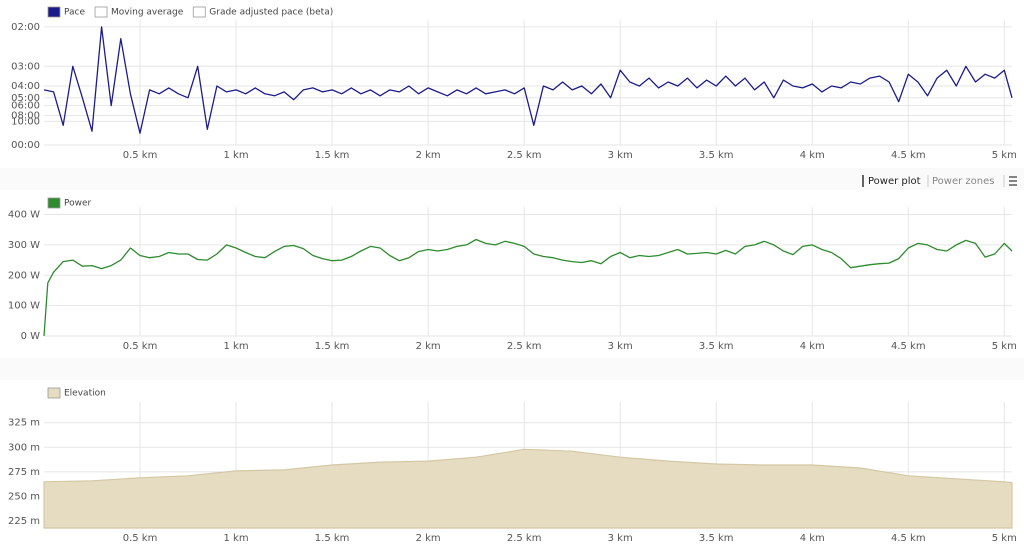  What do you see at coordinates (147, 13) in the screenshot?
I see `legend-label: Moving average` at bounding box center [147, 13].